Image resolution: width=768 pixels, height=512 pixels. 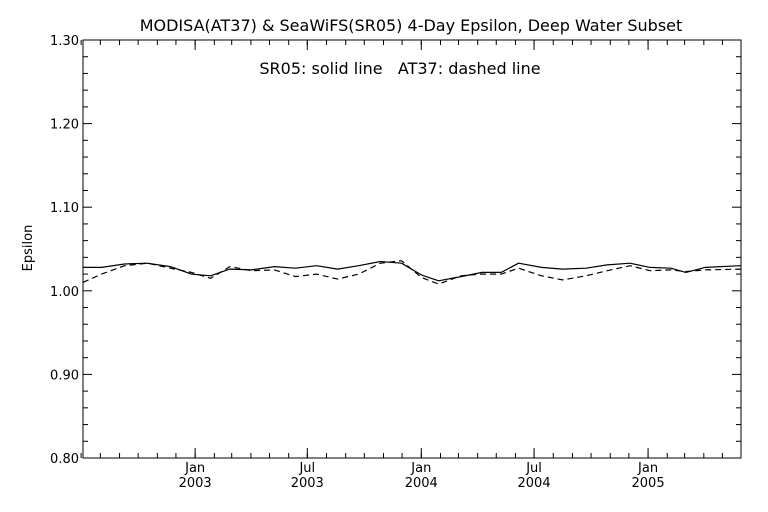 What do you see at coordinates (64, 292) in the screenshot?
I see `y-tick-label: 1.00` at bounding box center [64, 292].